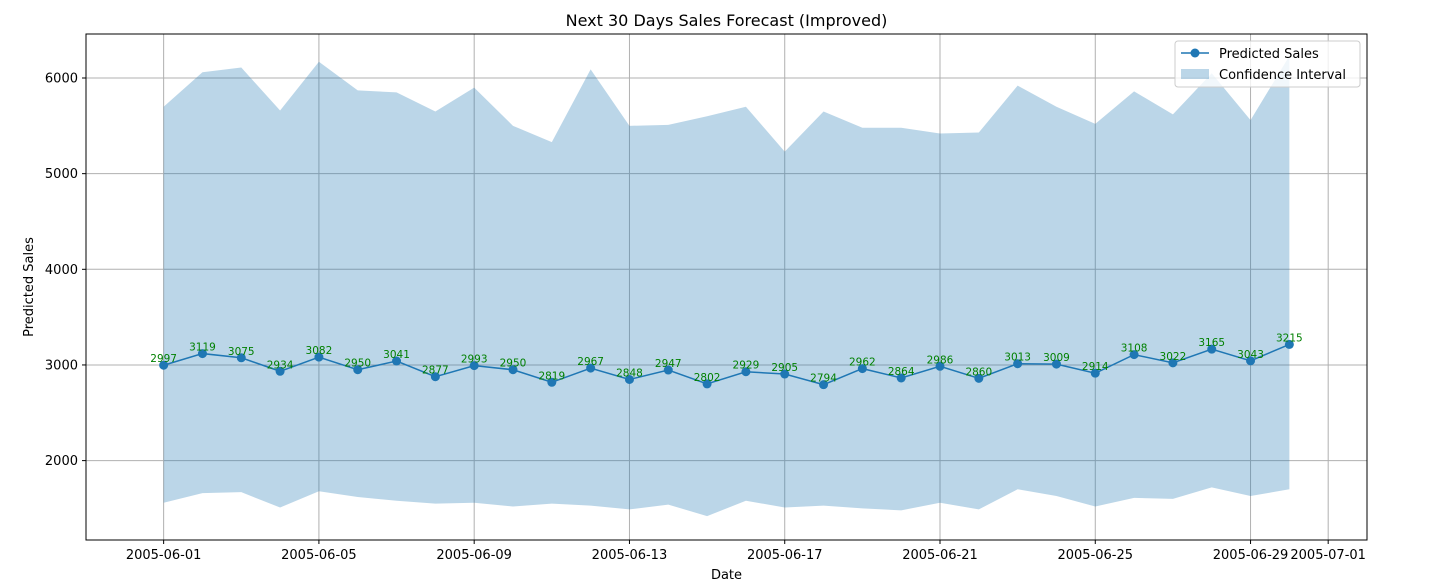 This screenshot has width=1429, height=586. What do you see at coordinates (1195, 74) in the screenshot?
I see `legend-confidence-interval-swatch` at bounding box center [1195, 74].